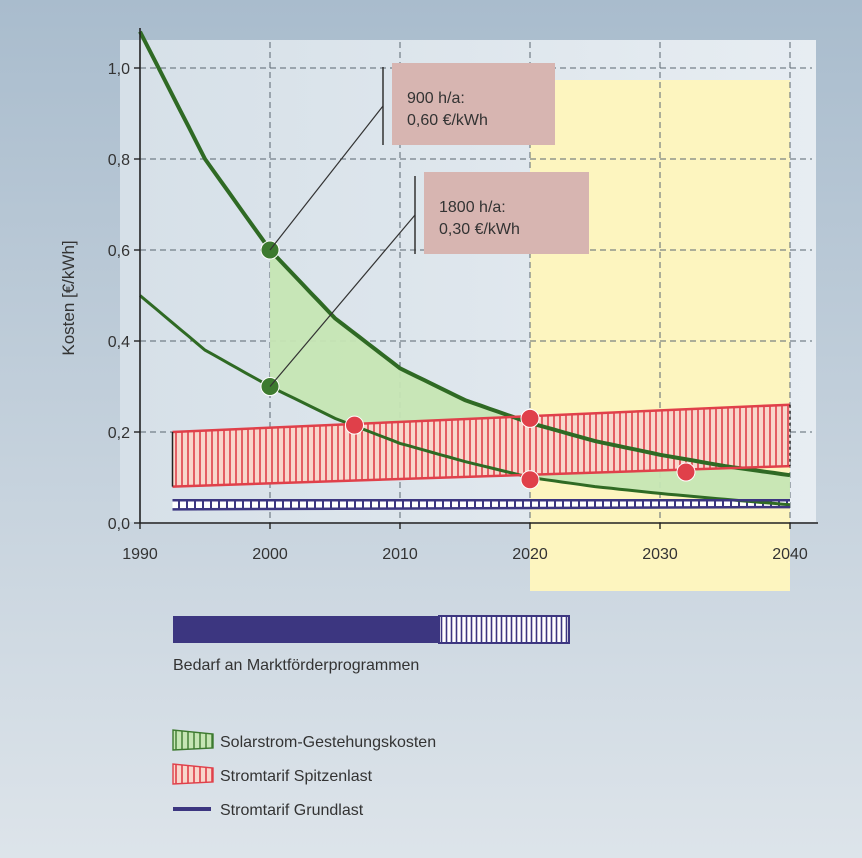  What do you see at coordinates (481, 508) in the screenshot?
I see `base-tariff-line` at bounding box center [481, 508].